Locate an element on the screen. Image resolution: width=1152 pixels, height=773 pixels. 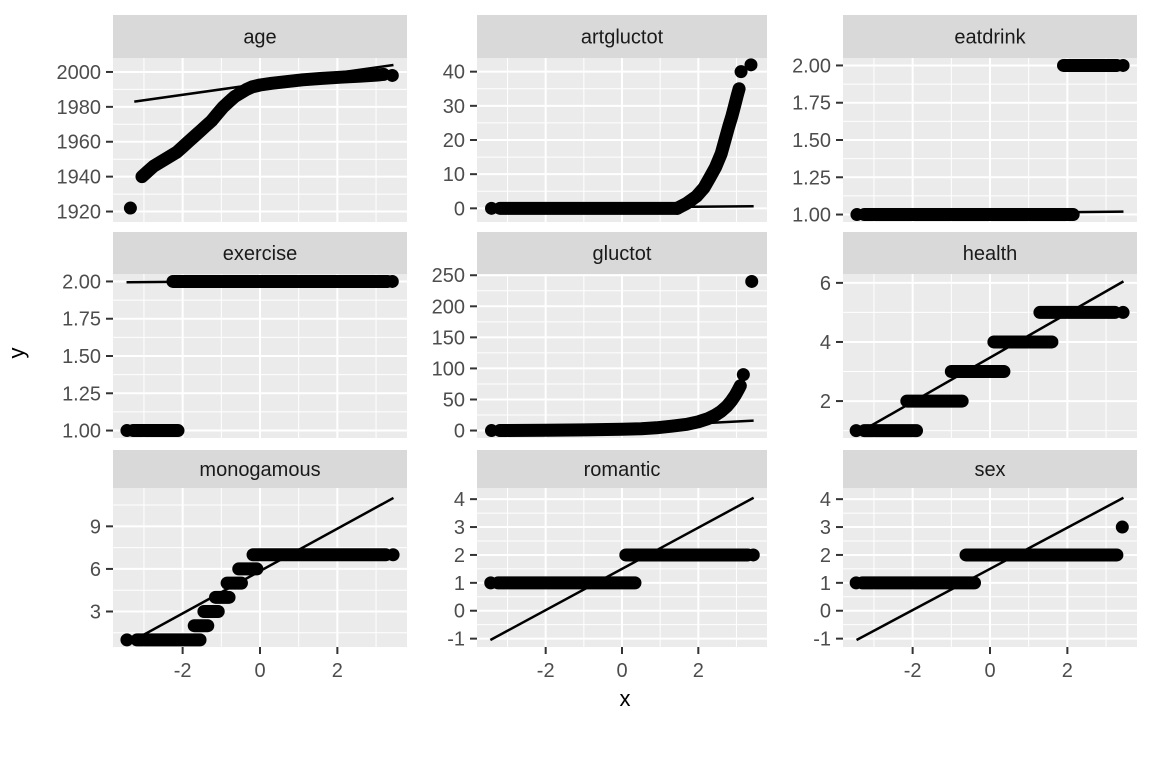
facet-exercise: exercise 1.00 1.25 1.50 1.75 2.00 is located at coordinates (234, 337).